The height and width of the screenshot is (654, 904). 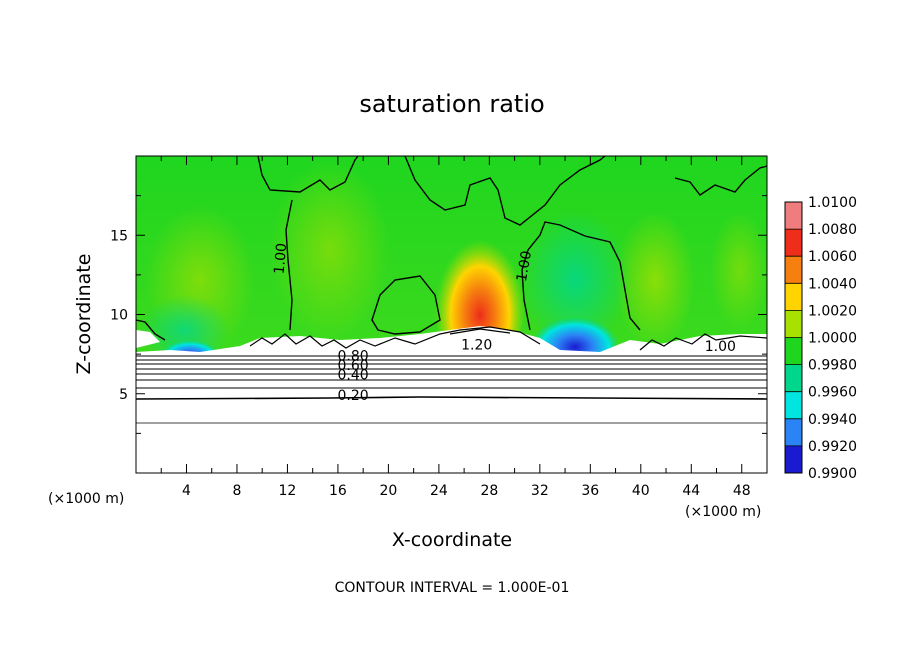 What do you see at coordinates (641, 491) in the screenshot?
I see `x-tick-label: 40` at bounding box center [641, 491].